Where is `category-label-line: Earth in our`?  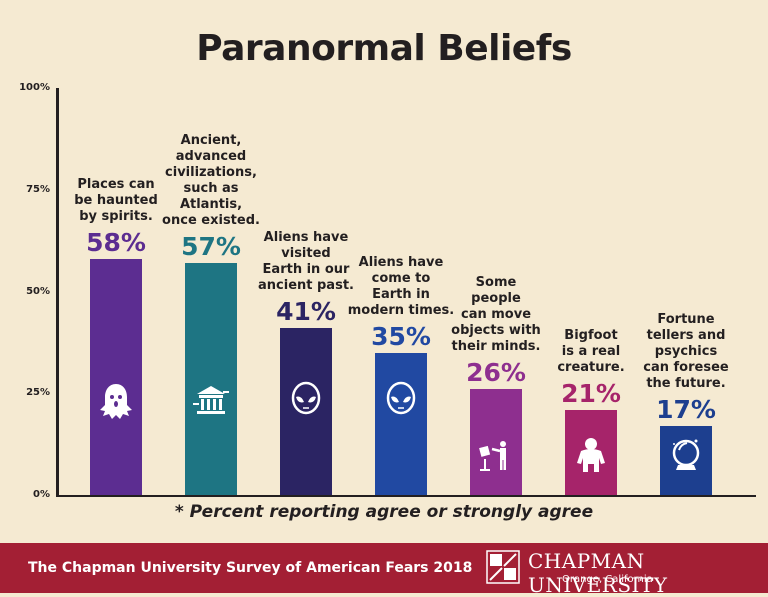 category-label-line: Earth in our is located at coordinates (306, 270).